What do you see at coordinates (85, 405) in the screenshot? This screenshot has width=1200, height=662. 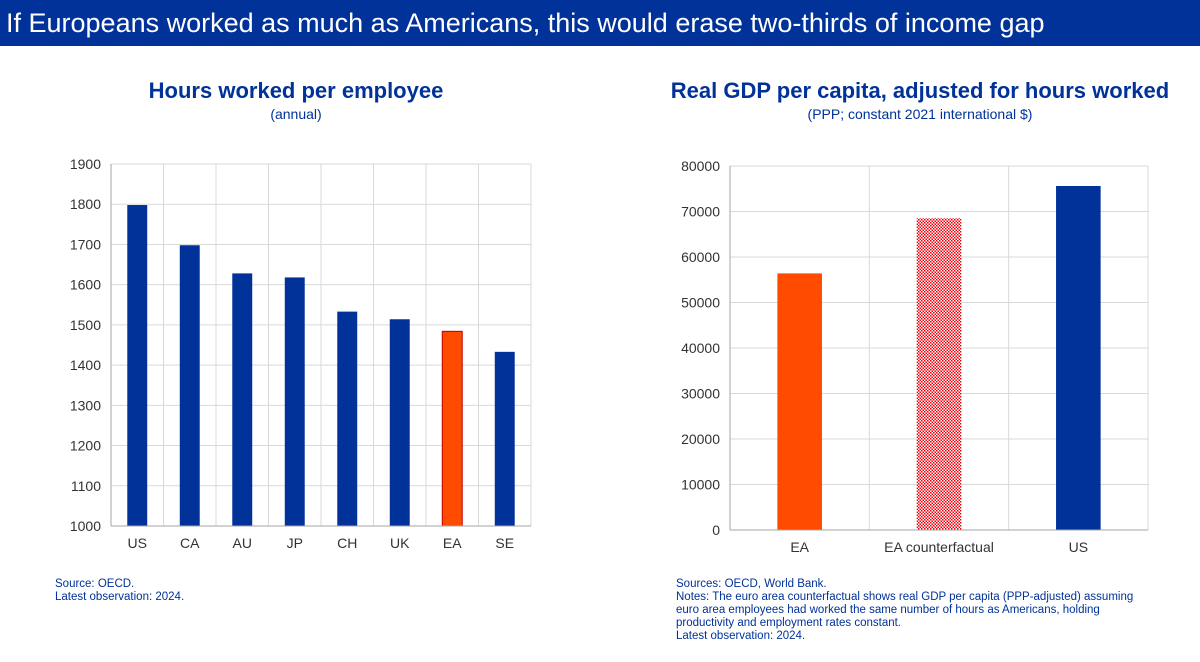 I see `left-ytick-label: 1300` at bounding box center [85, 405].